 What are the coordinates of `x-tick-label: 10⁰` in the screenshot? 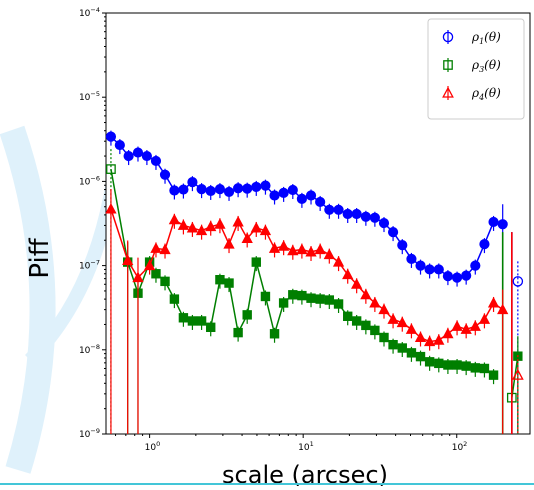 It's located at (153, 446).